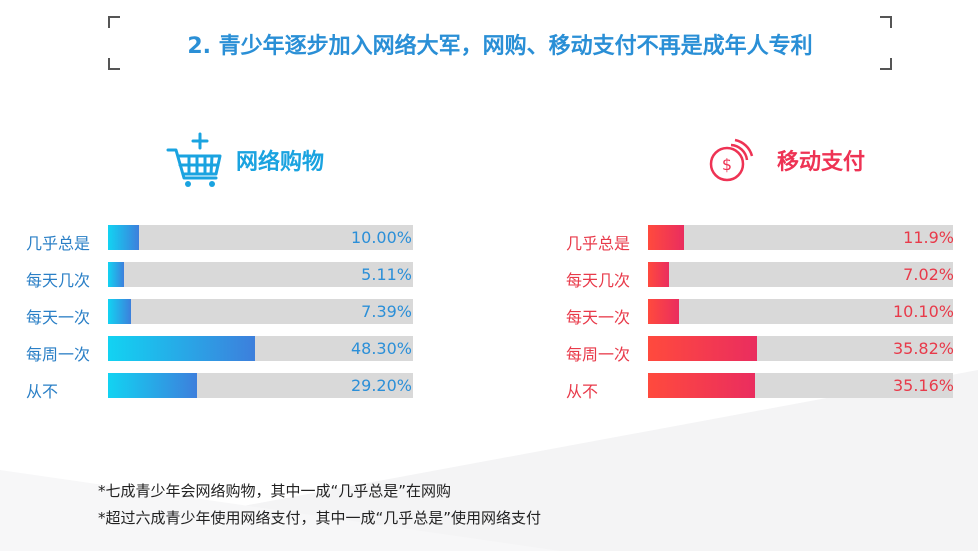 This screenshot has height=551, width=978. Describe the element at coordinates (886, 64) in the screenshot. I see `frame-corner-bottom-right` at that location.